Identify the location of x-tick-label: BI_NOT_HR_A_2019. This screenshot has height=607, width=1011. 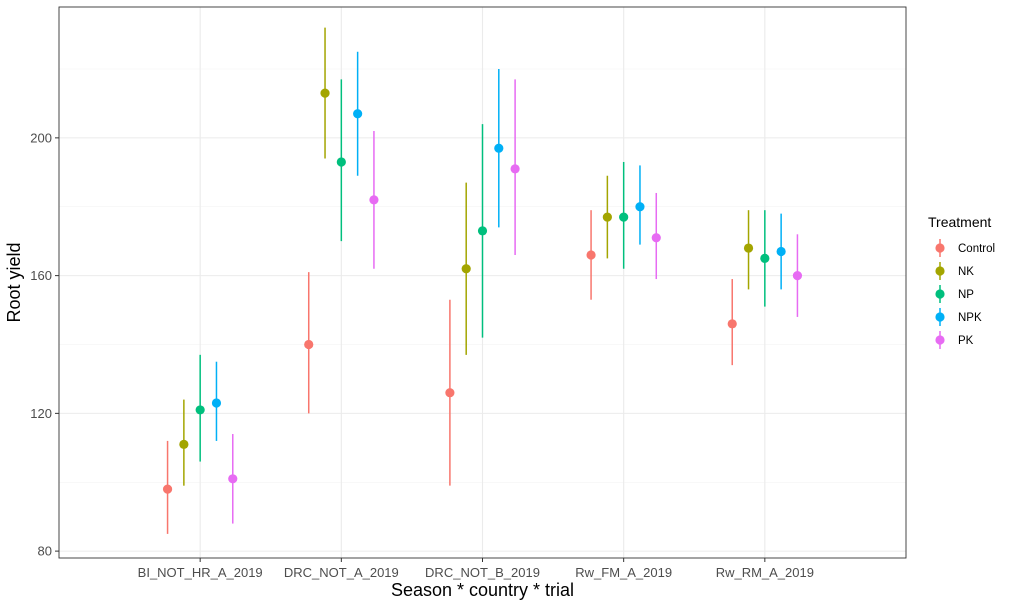
(200, 572).